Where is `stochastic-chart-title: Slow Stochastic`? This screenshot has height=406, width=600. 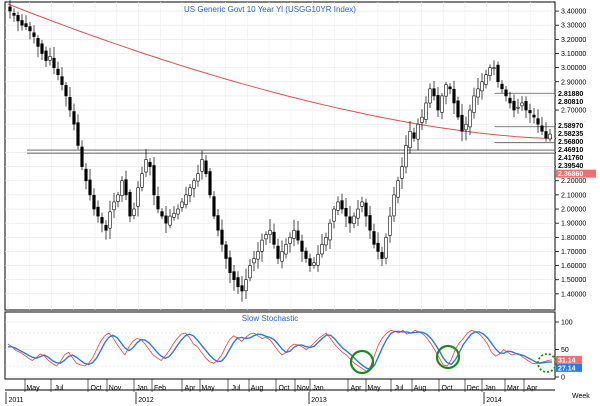
stochastic-chart-title: Slow Stochastic is located at coordinates (270, 318).